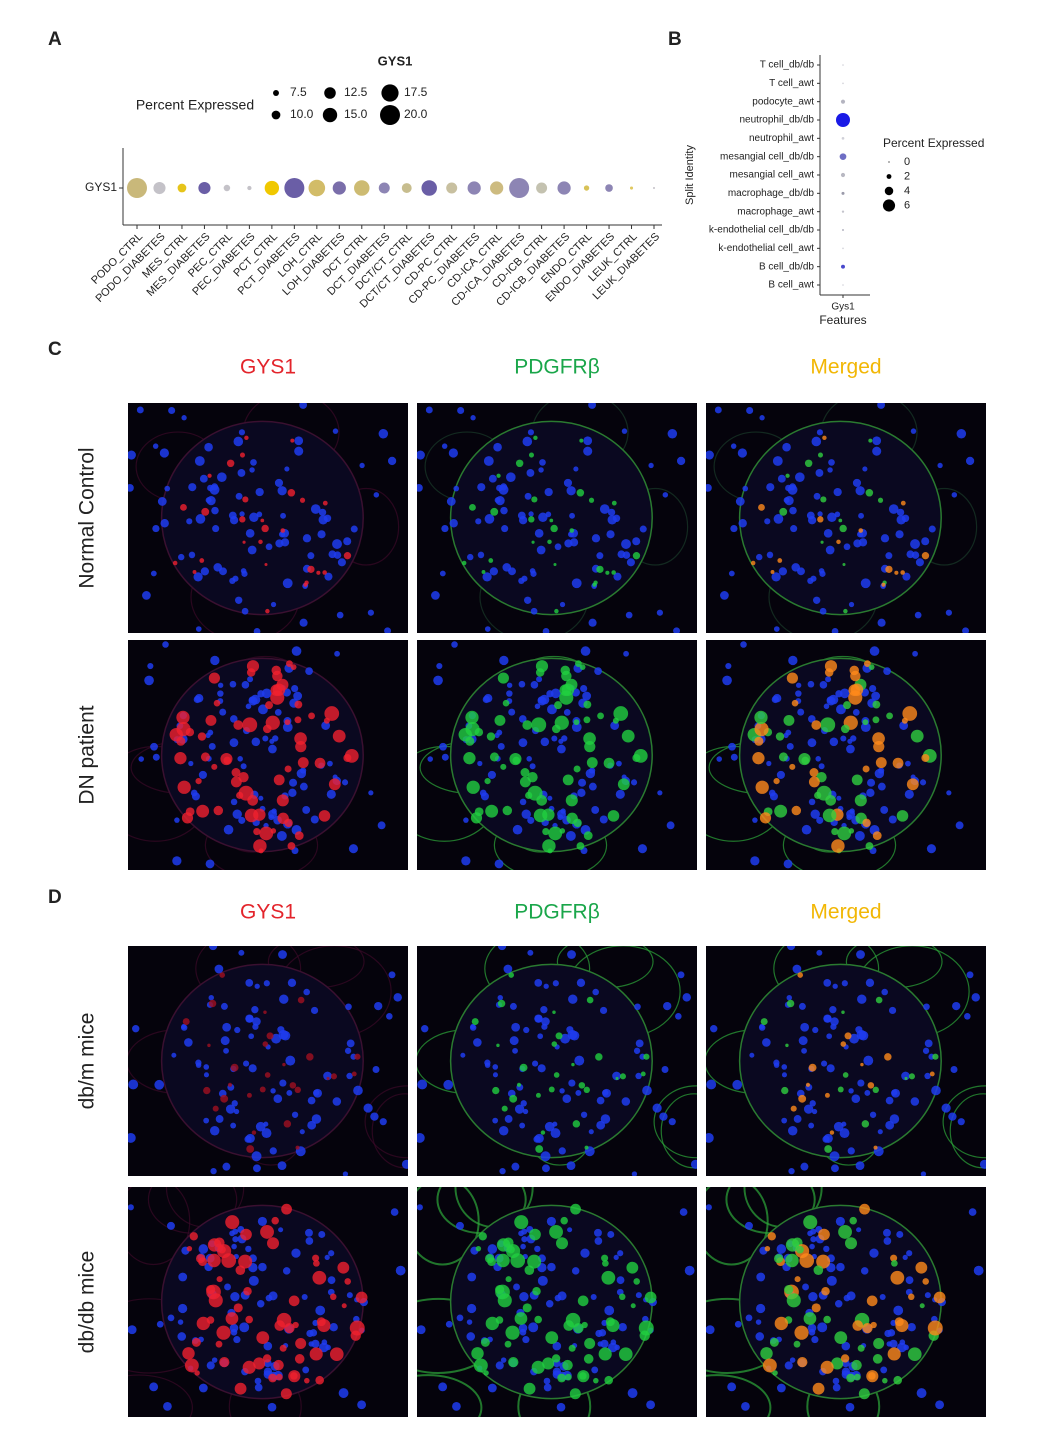 This screenshot has width=1056, height=1434. Describe the element at coordinates (791, 285) in the screenshot. I see `y-tick-label: B cell_awt` at that location.